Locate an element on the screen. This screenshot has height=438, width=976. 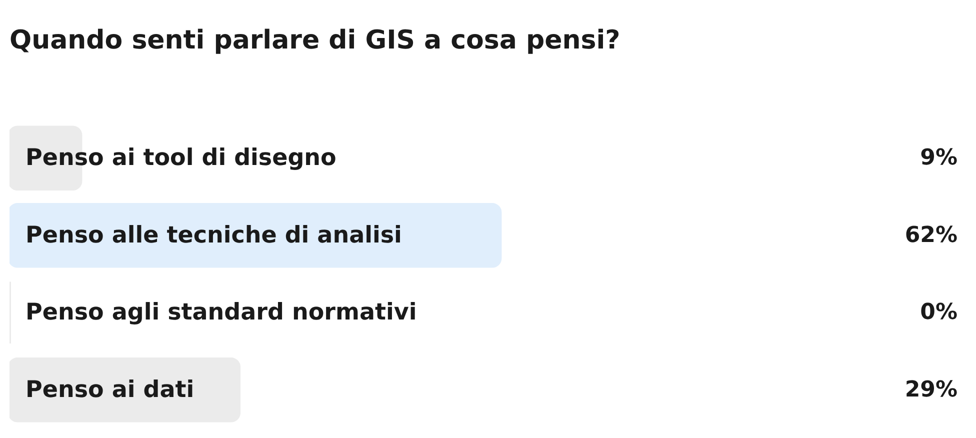
y-tick-label: Penso ai tool di disegno is located at coordinates (181, 158).